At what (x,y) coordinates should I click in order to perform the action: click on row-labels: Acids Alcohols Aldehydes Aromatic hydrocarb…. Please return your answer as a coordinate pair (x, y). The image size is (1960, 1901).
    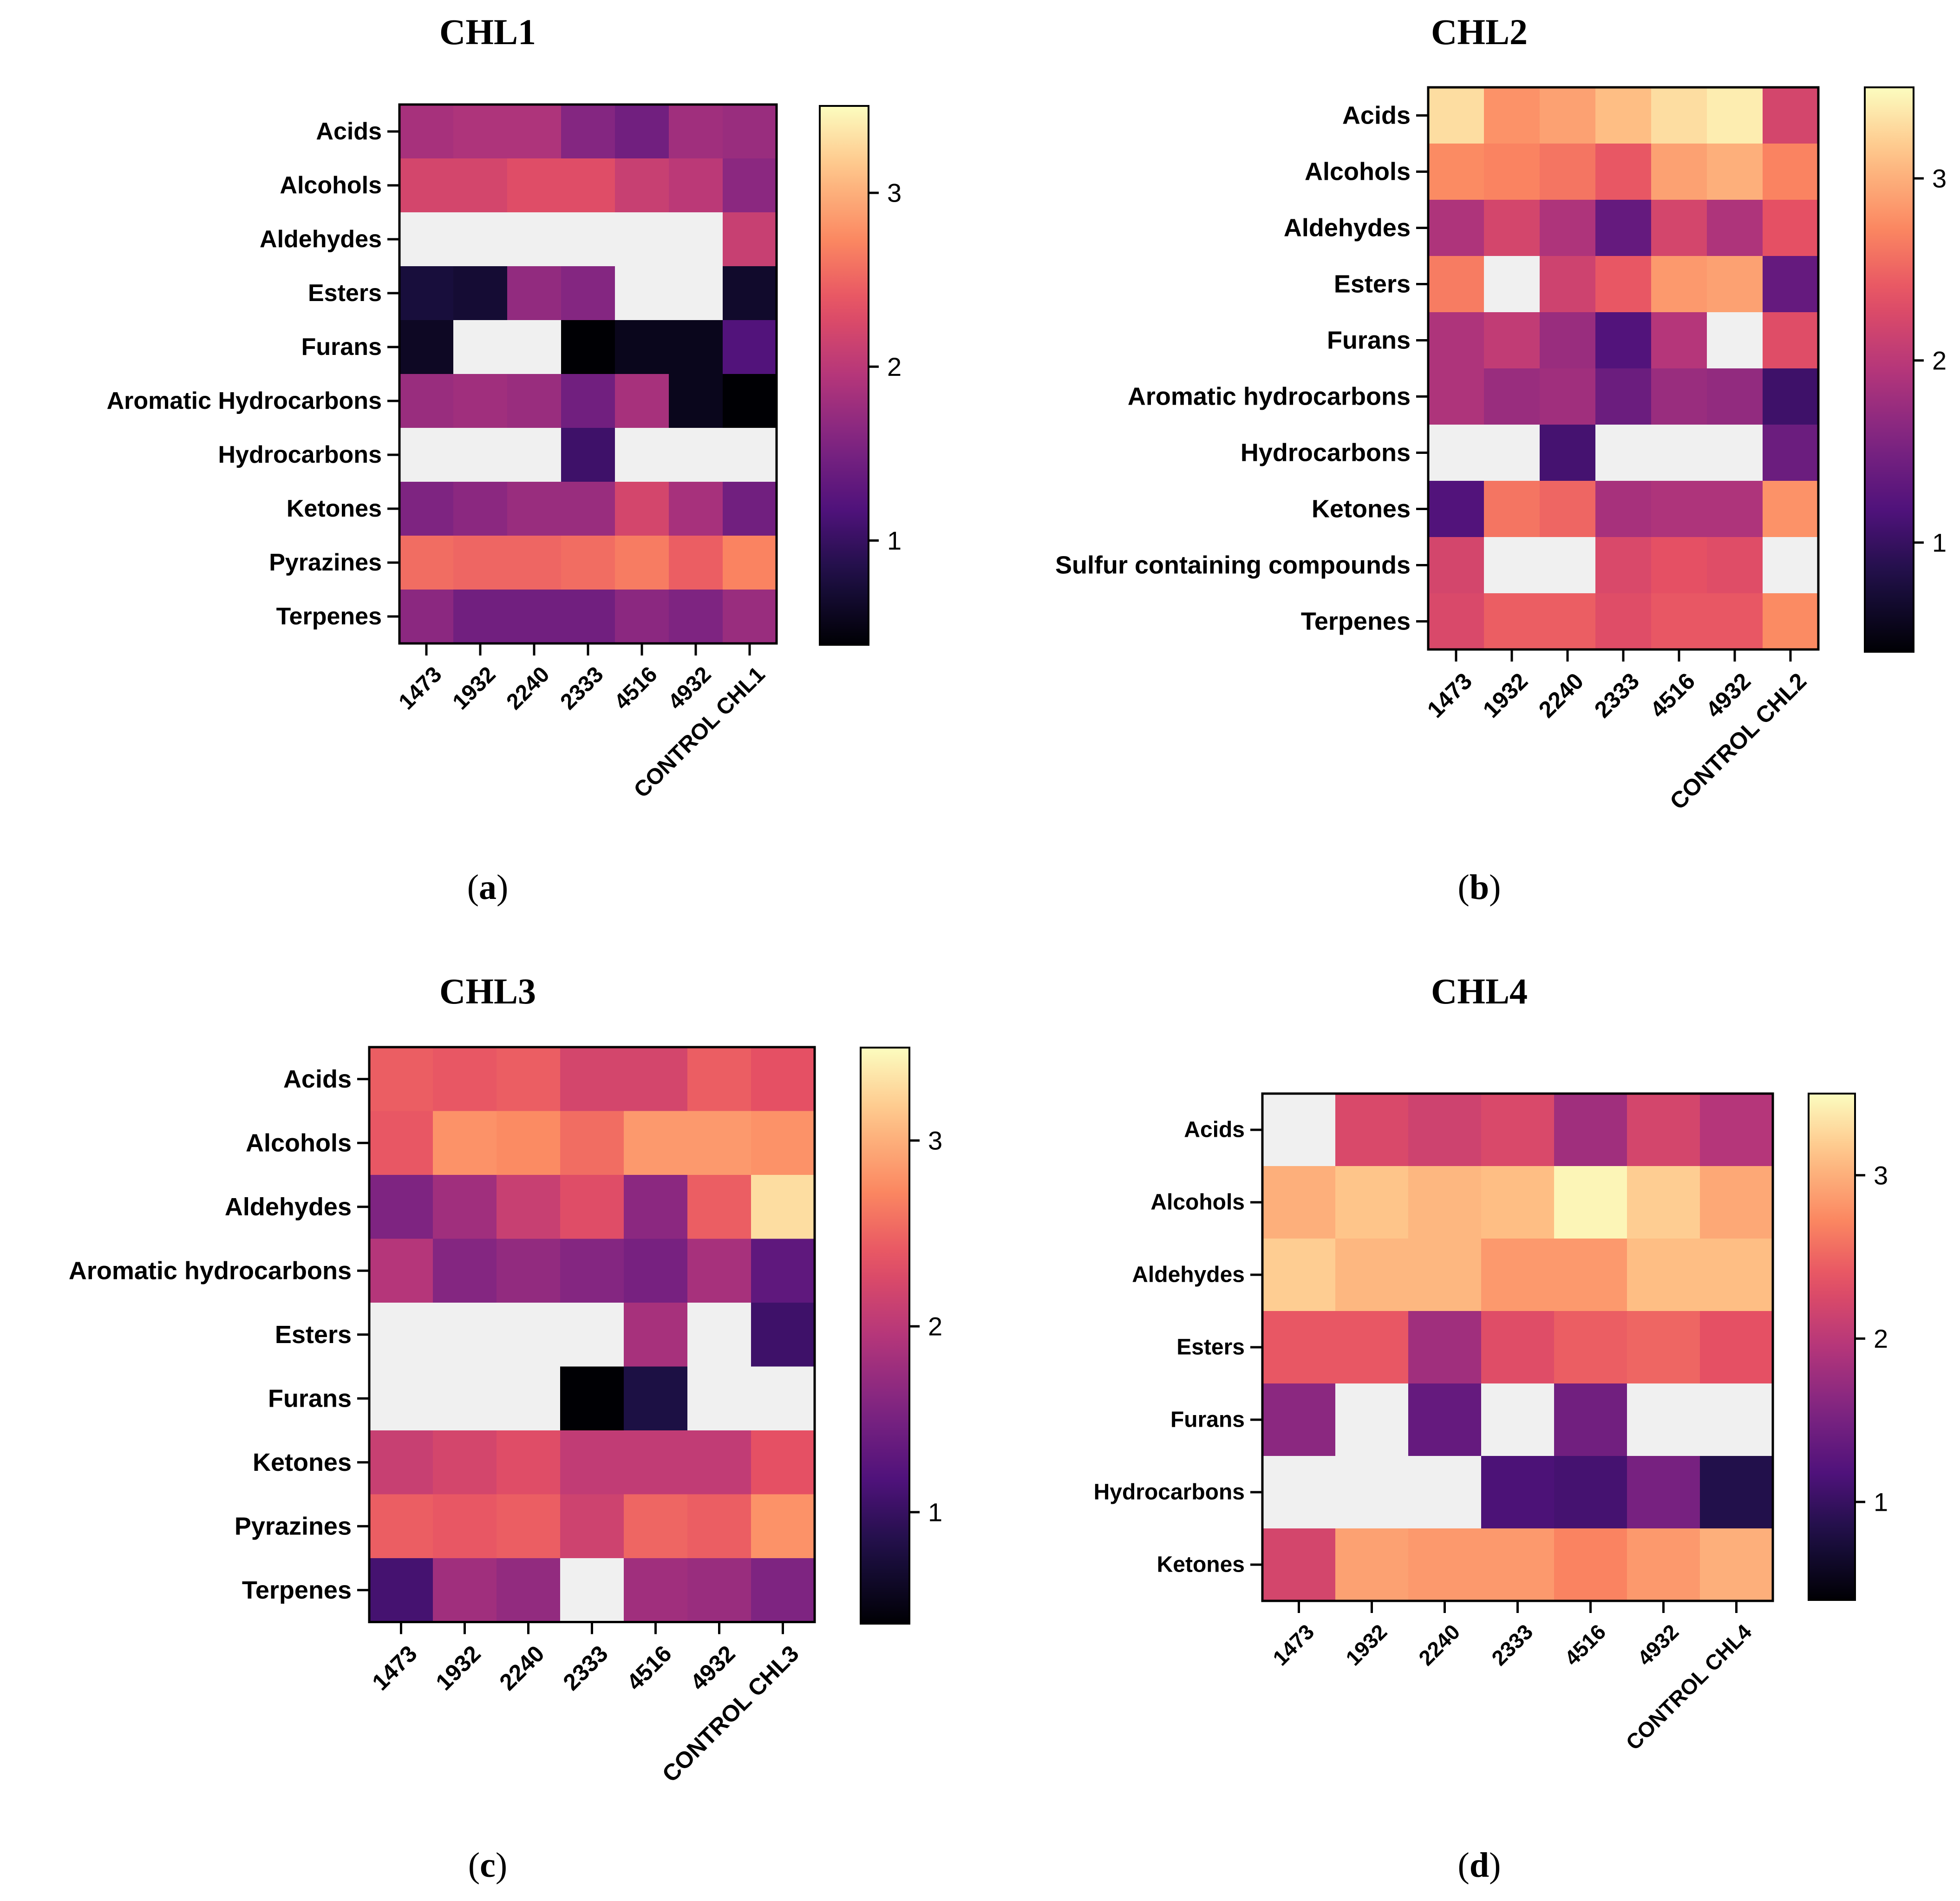
    Looking at the image, I should click on (219, 1334).